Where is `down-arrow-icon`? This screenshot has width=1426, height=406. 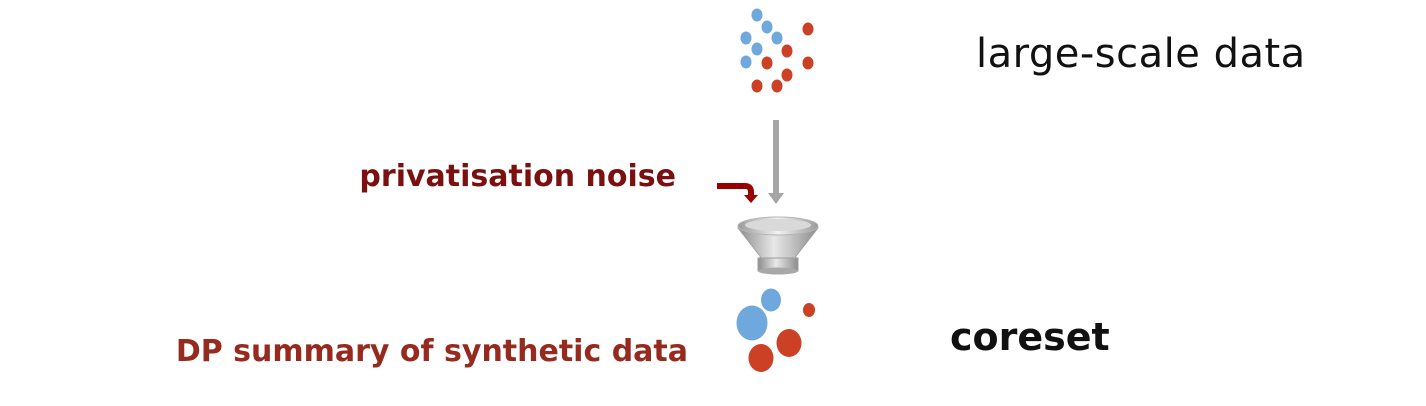
down-arrow-icon is located at coordinates (776, 162).